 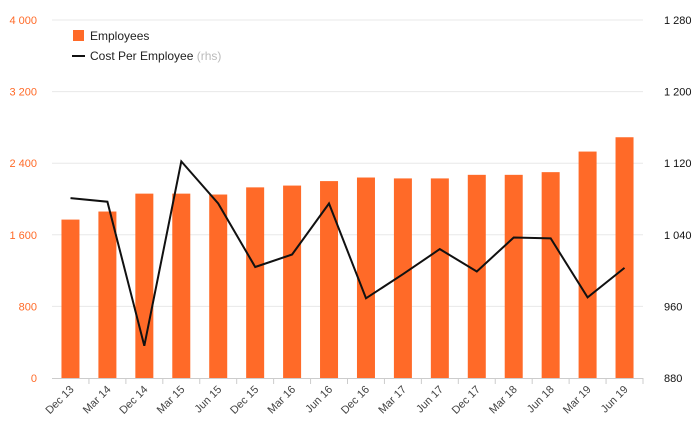 What do you see at coordinates (119, 36) in the screenshot?
I see `legend-label: Employees` at bounding box center [119, 36].